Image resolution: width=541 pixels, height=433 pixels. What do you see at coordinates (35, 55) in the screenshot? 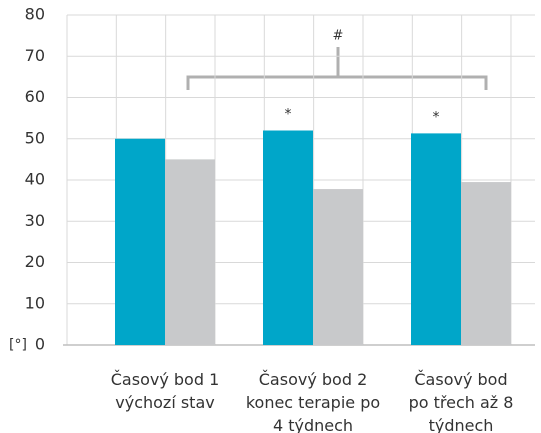
I see `y-tick-label: 70` at bounding box center [35, 55].